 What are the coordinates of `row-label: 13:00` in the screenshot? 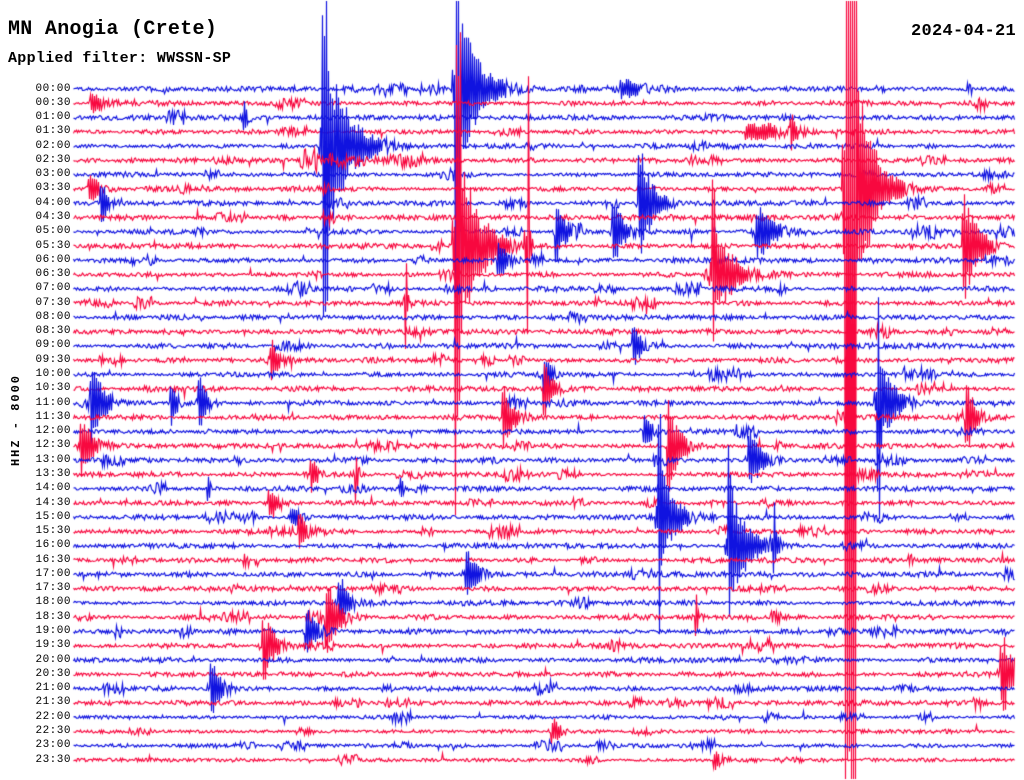 It's located at (53, 459).